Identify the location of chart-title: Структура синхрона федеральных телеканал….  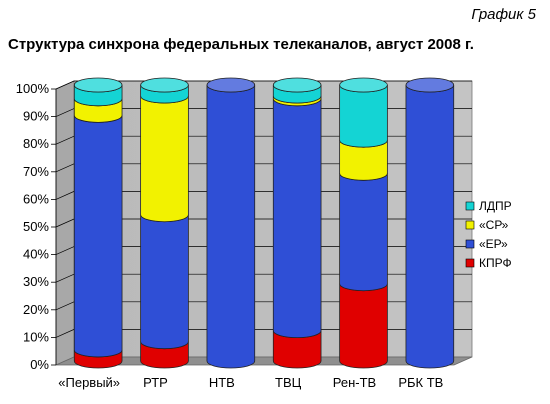
(241, 44).